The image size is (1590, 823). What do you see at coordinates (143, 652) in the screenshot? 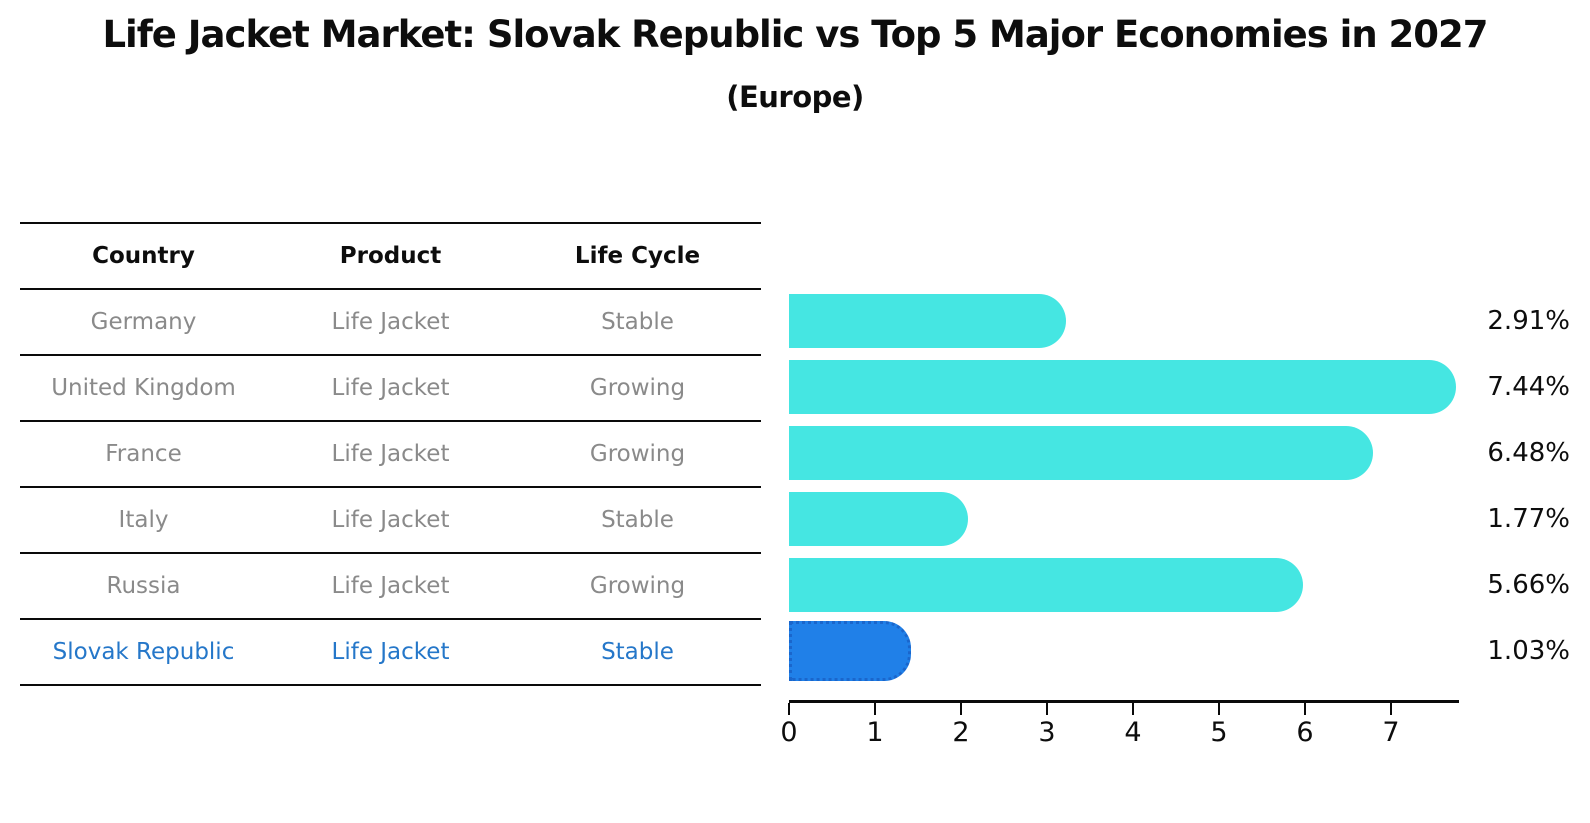
I see `country-cell: Slovak Republic` at bounding box center [143, 652].